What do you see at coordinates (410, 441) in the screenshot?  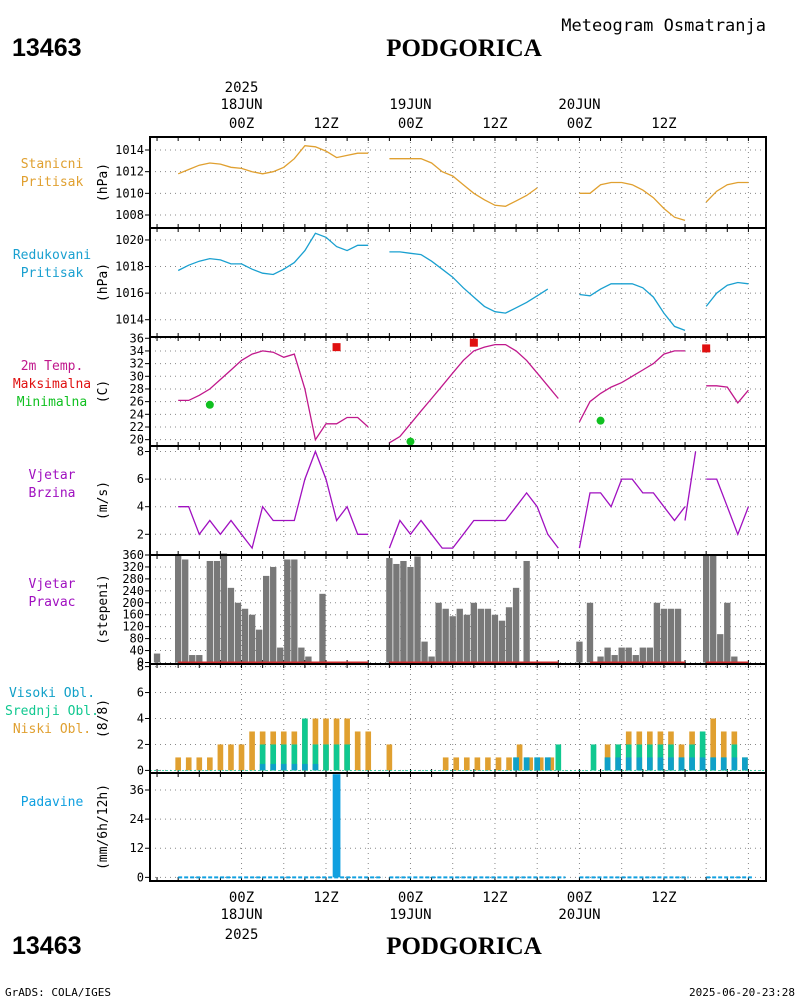 I see `tmin-marker` at bounding box center [410, 441].